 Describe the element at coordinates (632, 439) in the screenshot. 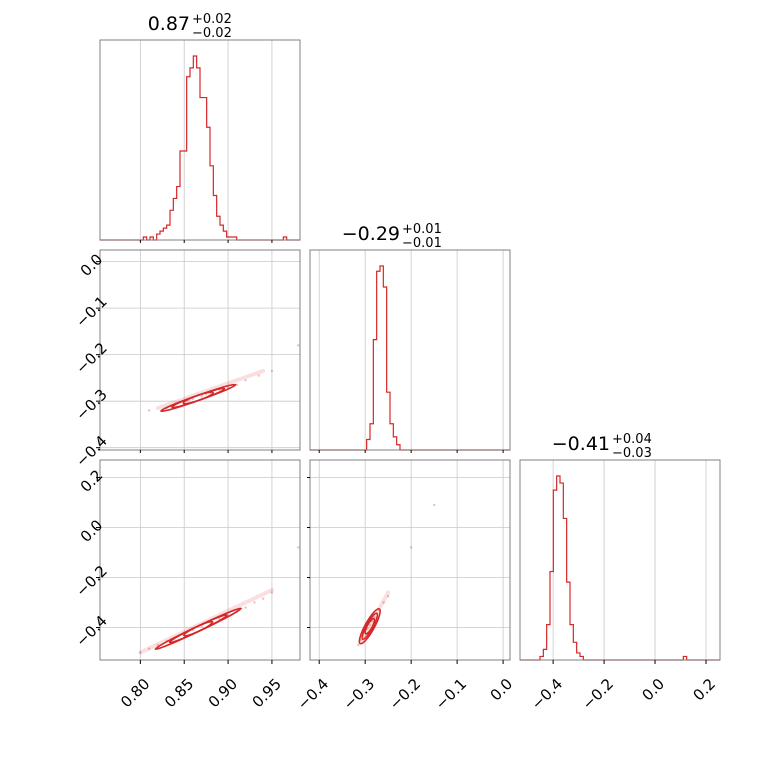

I see `histogram-title-plus: +0.04` at that location.